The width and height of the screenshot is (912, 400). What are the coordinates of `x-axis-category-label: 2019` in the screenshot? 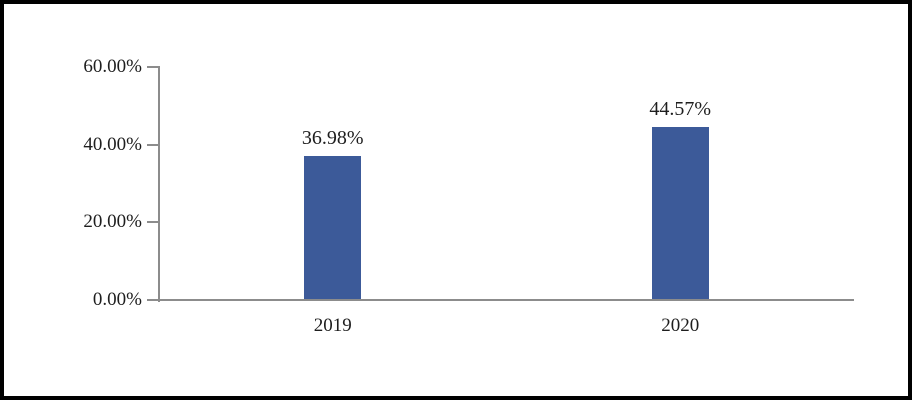 It's located at (332, 325).